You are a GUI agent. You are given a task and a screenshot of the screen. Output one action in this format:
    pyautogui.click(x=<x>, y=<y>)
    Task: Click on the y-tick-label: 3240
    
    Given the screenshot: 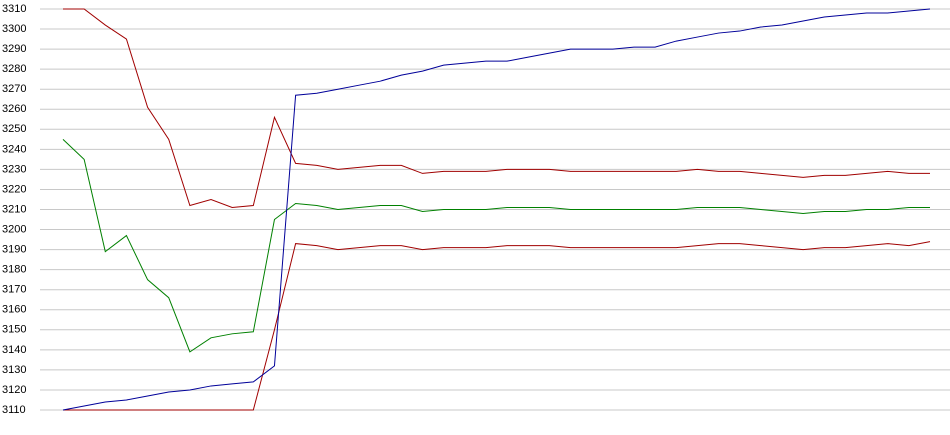 What is the action you would take?
    pyautogui.click(x=14, y=149)
    